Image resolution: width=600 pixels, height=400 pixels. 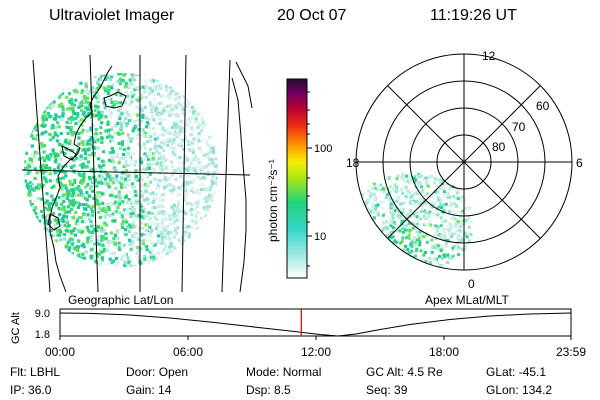 I want to click on instrument-title: Ultraviolet Imager, so click(x=112, y=15).